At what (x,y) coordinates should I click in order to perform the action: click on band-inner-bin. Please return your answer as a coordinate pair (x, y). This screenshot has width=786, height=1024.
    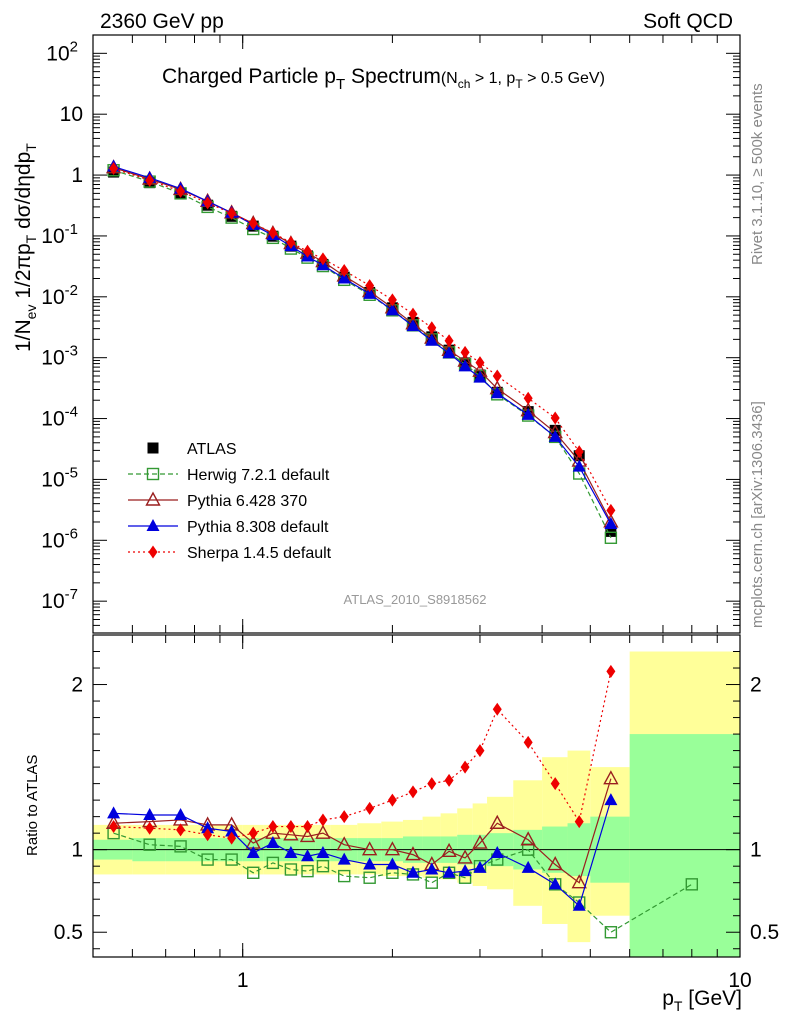
    Looking at the image, I should click on (684, 845).